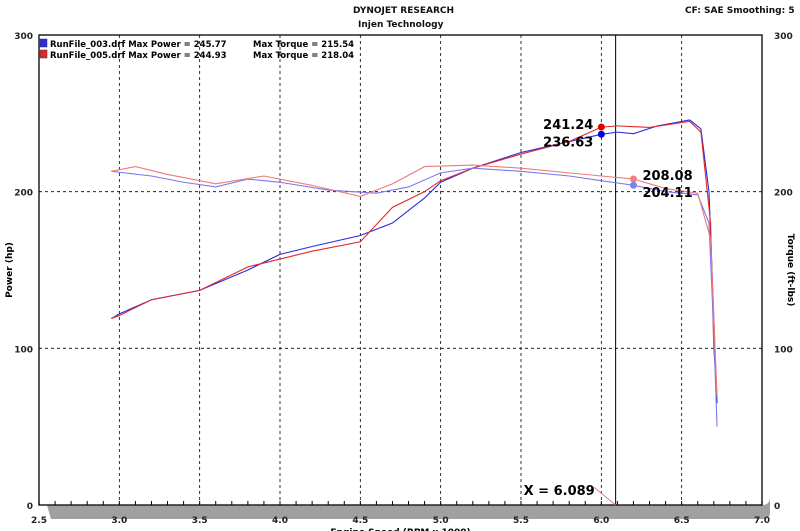 Image resolution: width=800 pixels, height=531 pixels. Describe the element at coordinates (568, 125) in the screenshot. I see `marker-label: 241.24` at that location.